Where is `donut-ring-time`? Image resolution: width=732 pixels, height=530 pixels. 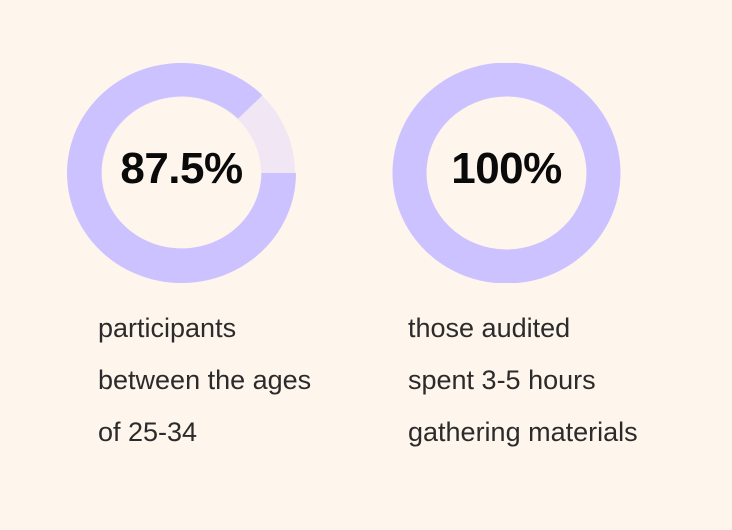 donut-ring-time is located at coordinates (506, 173).